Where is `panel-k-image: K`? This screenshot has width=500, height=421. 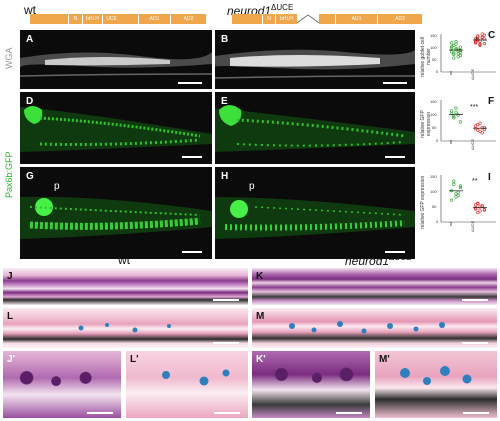
panel-k-image: K is located at coordinates (374, 286).